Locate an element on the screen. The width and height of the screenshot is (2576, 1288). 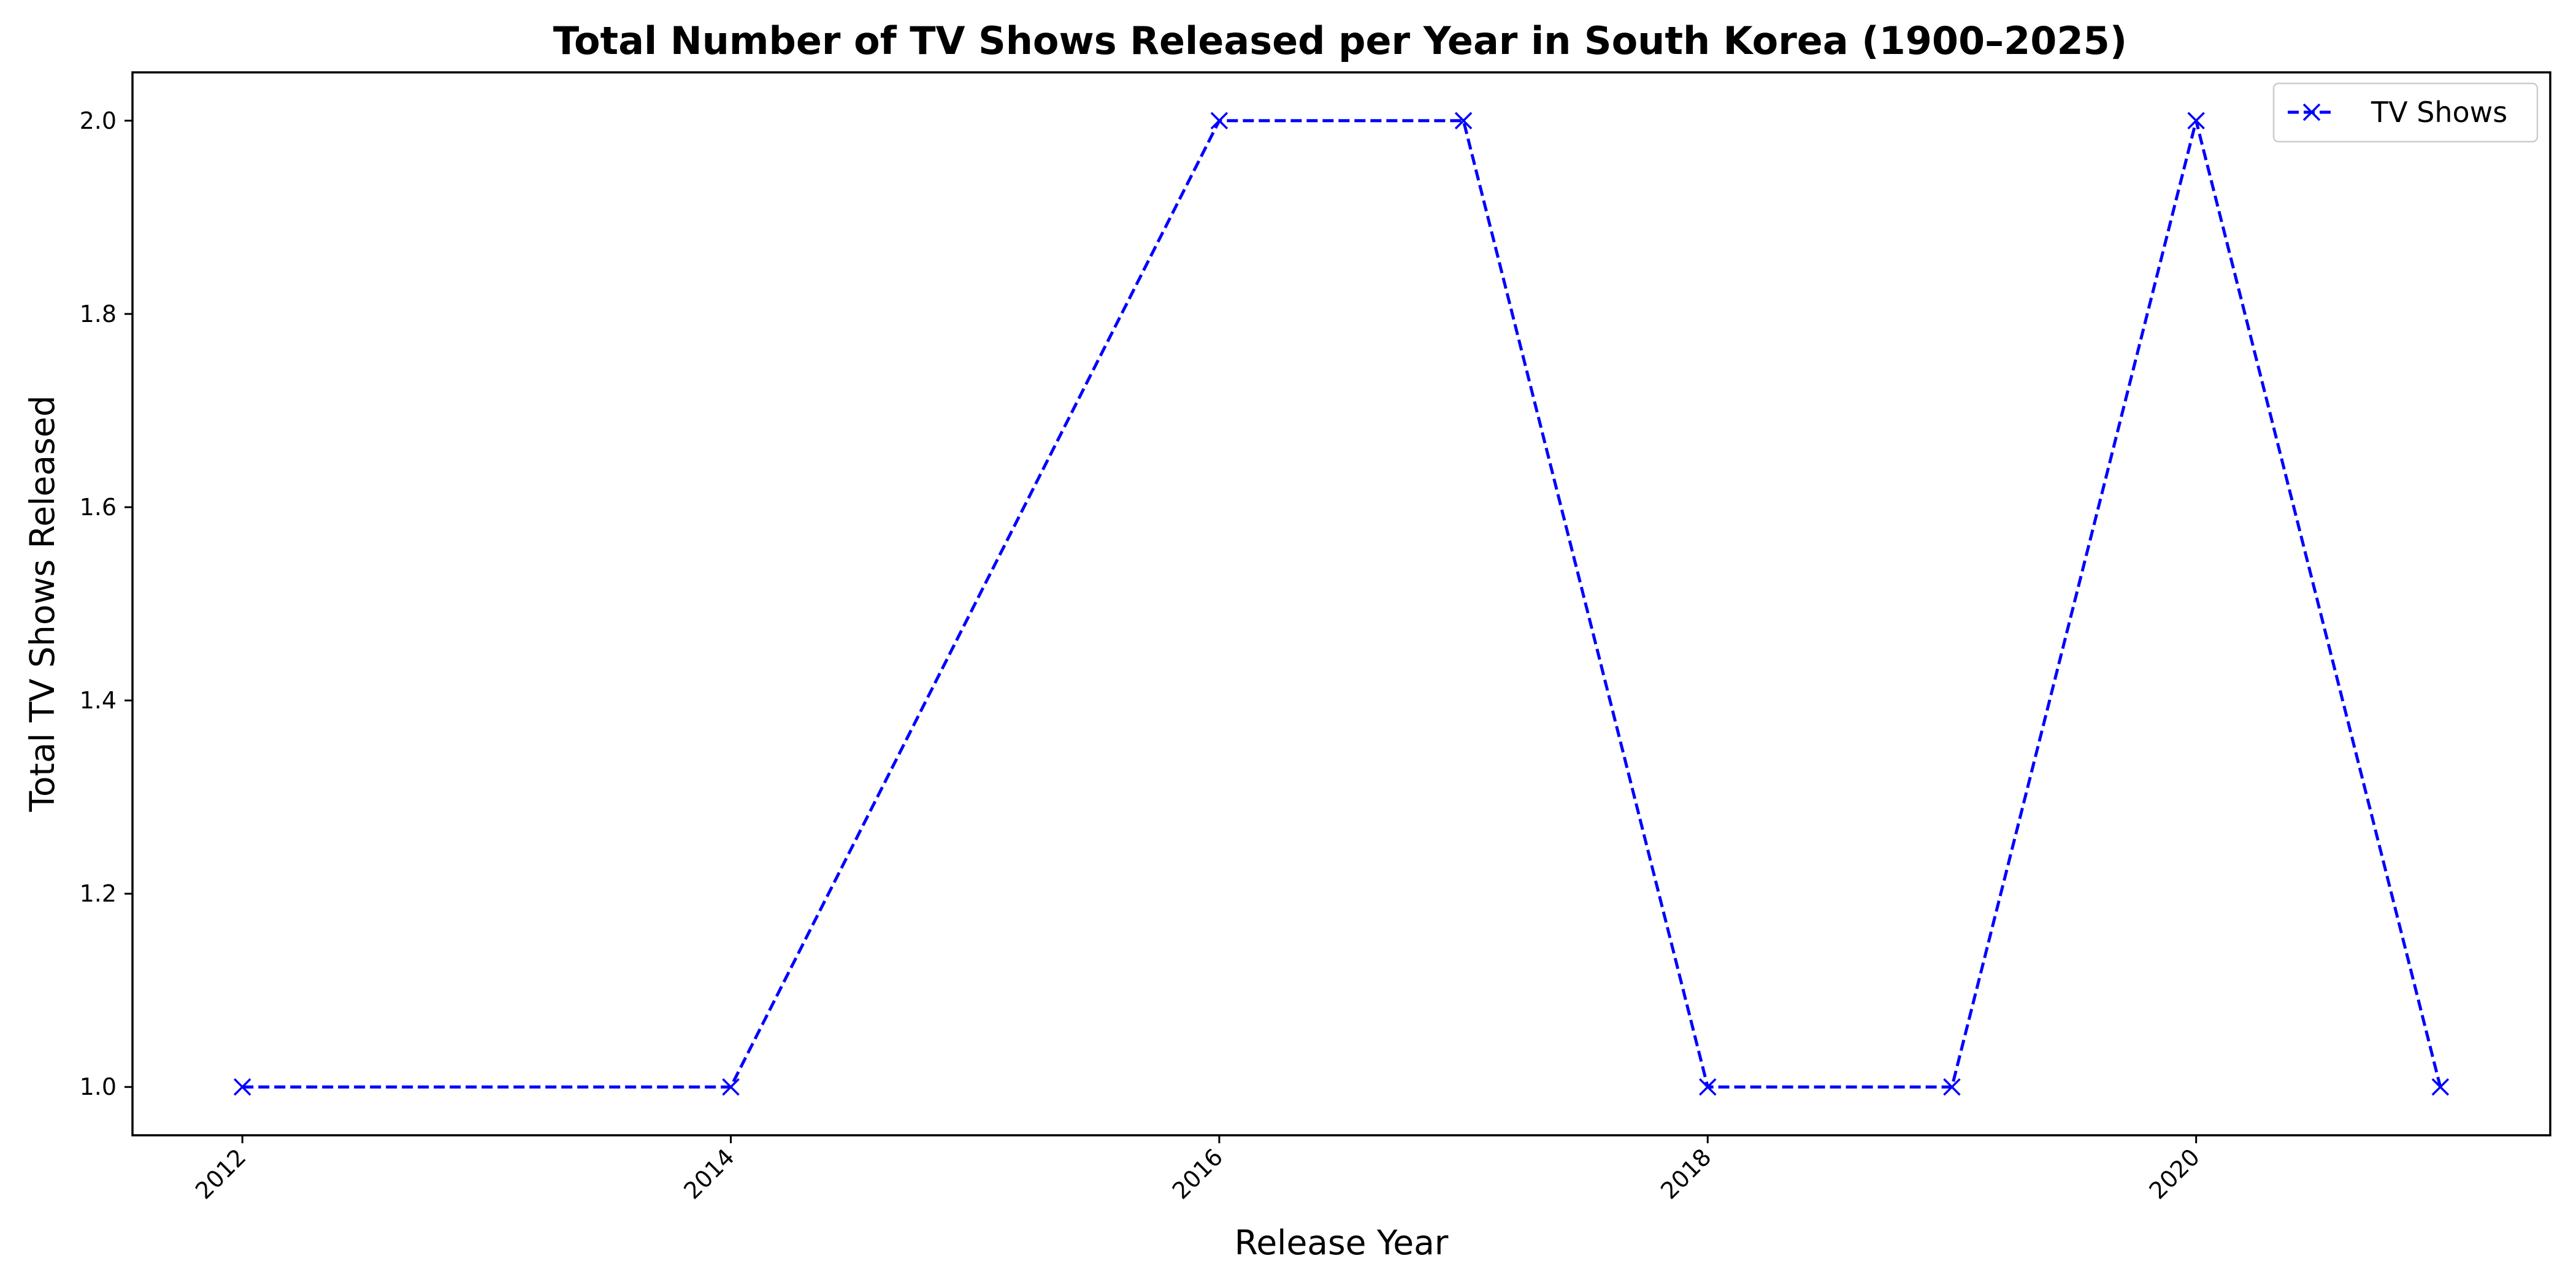
legend: TV Shows is located at coordinates (2405, 112).